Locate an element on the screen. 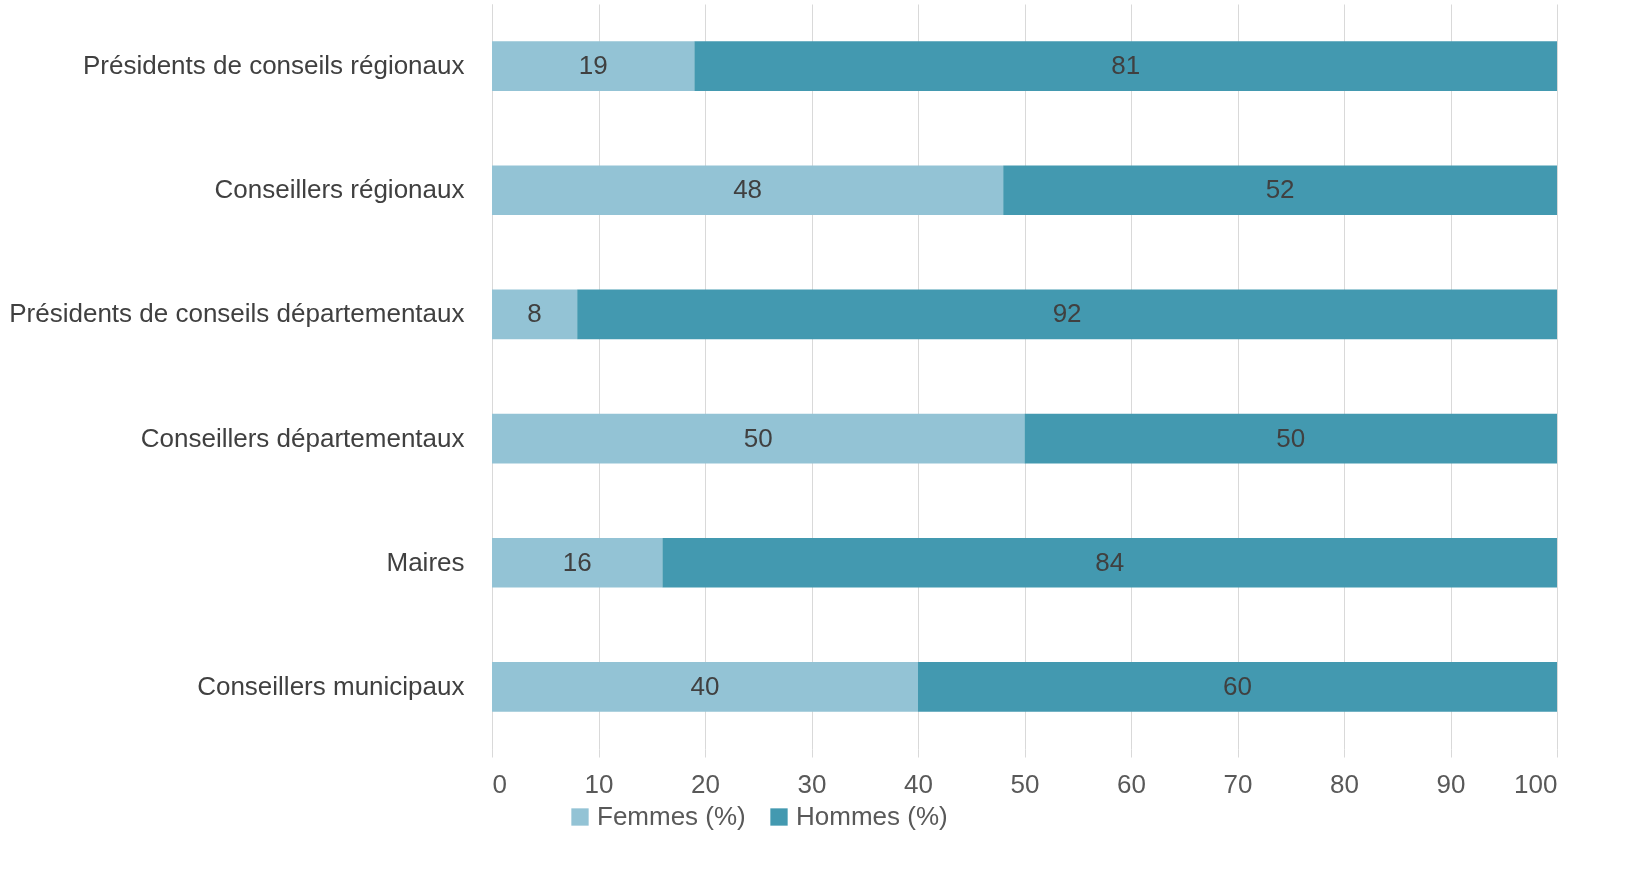 This screenshot has width=1645, height=873. data-label: 60 is located at coordinates (1237, 685).